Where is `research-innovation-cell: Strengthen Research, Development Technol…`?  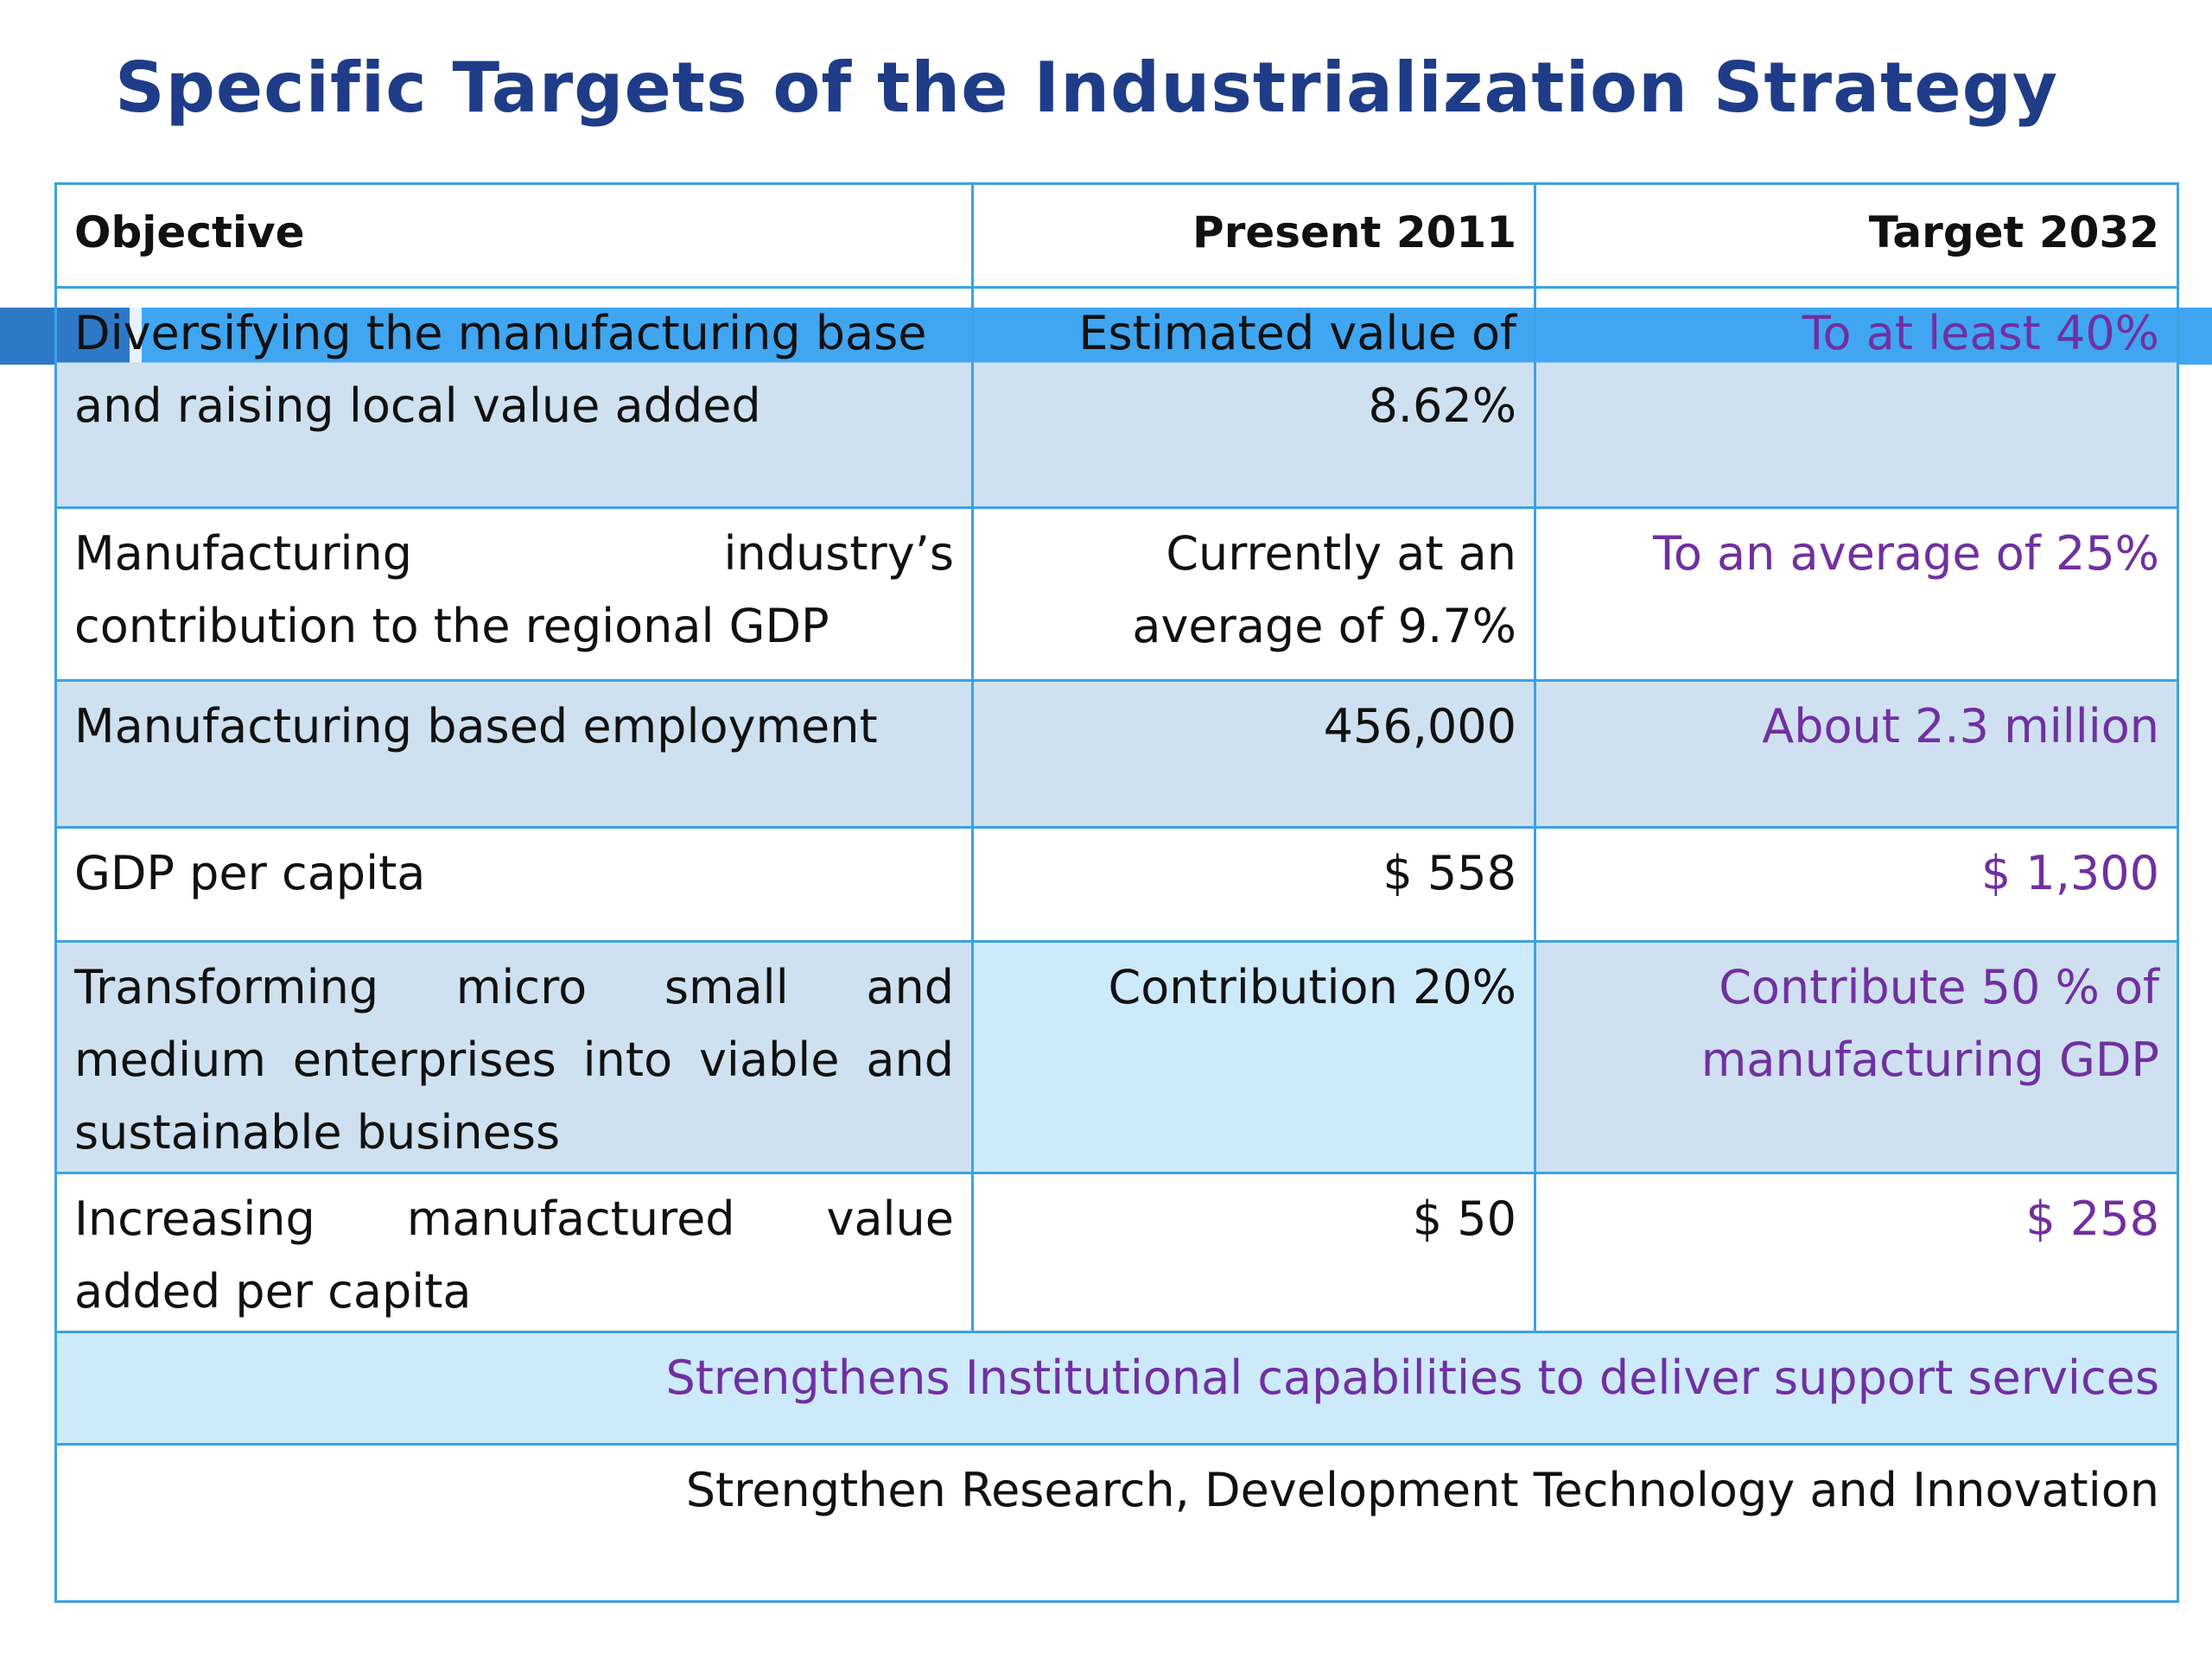 research-innovation-cell: Strengthen Research, Development Technol… is located at coordinates (1116, 1523).